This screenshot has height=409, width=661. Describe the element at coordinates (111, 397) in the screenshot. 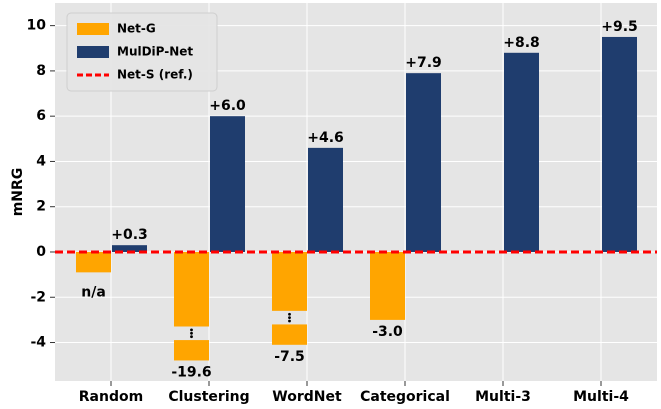

I see `x-tick-label: Random` at that location.